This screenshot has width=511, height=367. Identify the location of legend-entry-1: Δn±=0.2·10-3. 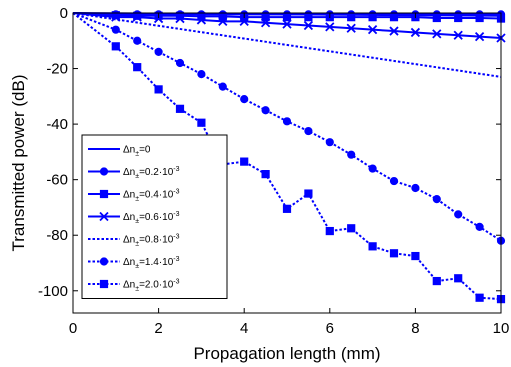
(134, 173).